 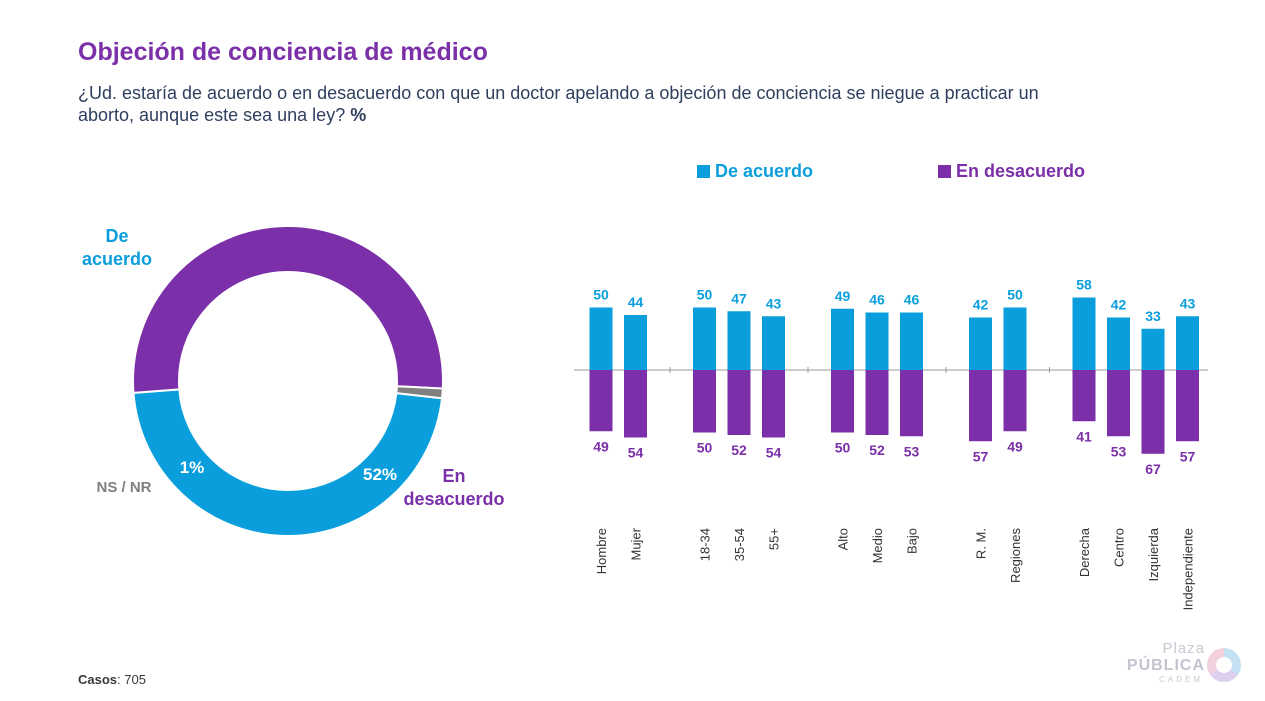 What do you see at coordinates (358, 115) in the screenshot?
I see `subtitle-unit: %` at bounding box center [358, 115].